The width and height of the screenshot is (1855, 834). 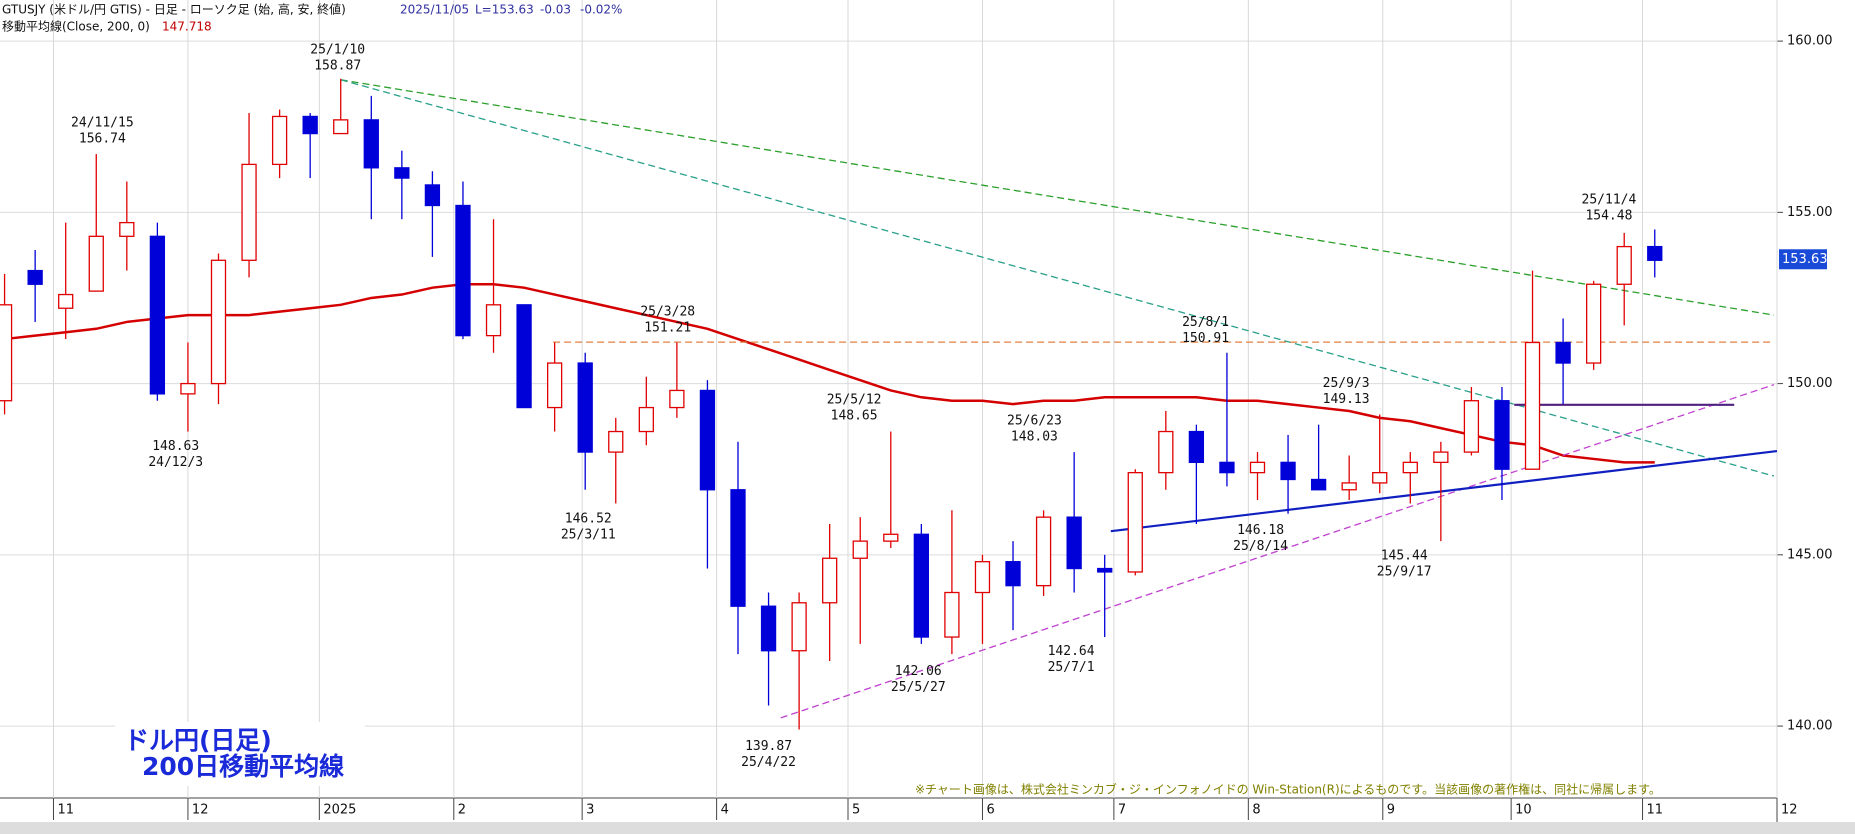 What do you see at coordinates (768, 746) in the screenshot?
I see `annotation-price: 139.87` at bounding box center [768, 746].